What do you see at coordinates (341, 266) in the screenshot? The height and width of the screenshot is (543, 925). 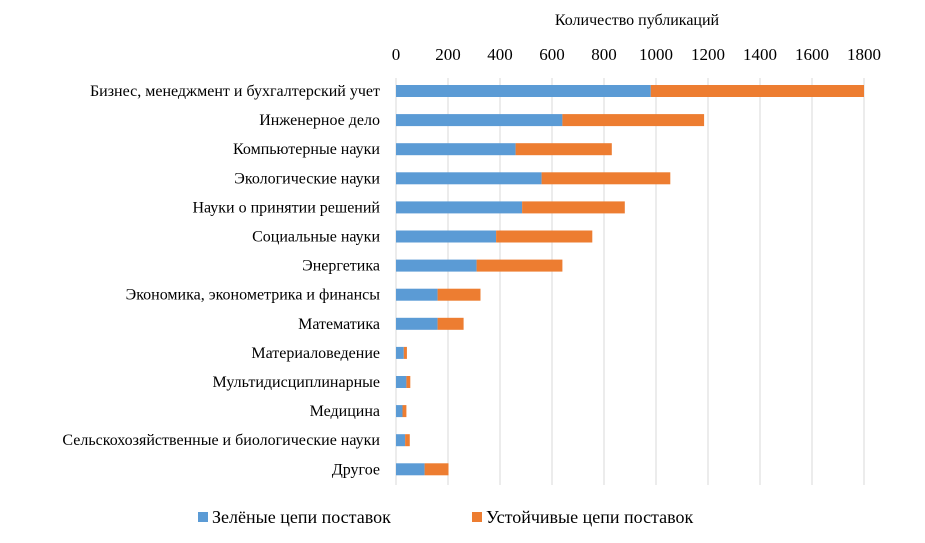 I see `category-label: Энергетика` at bounding box center [341, 266].